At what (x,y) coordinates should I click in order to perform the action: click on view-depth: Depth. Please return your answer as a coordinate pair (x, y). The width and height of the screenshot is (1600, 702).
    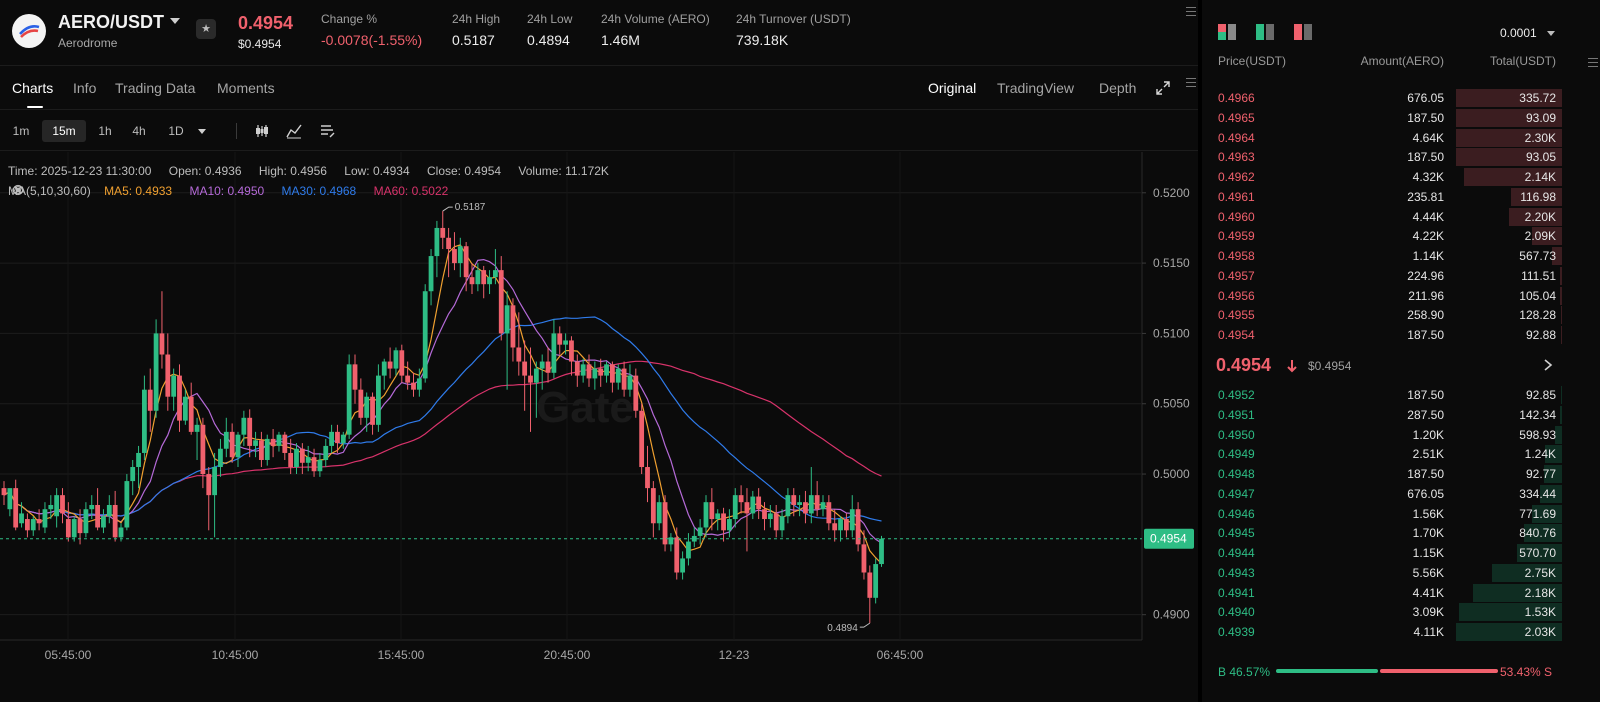
    Looking at the image, I should click on (1118, 88).